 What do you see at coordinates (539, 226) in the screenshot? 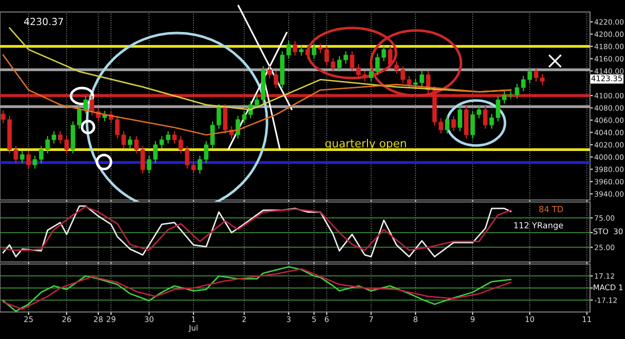
I see `annotation: 112 YRange` at bounding box center [539, 226].